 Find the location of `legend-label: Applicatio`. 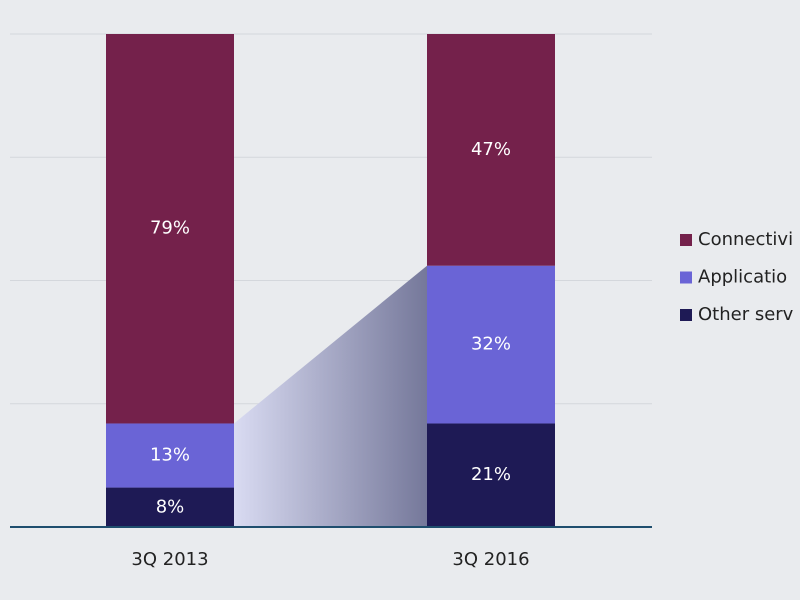

legend-label: Applicatio is located at coordinates (742, 277).